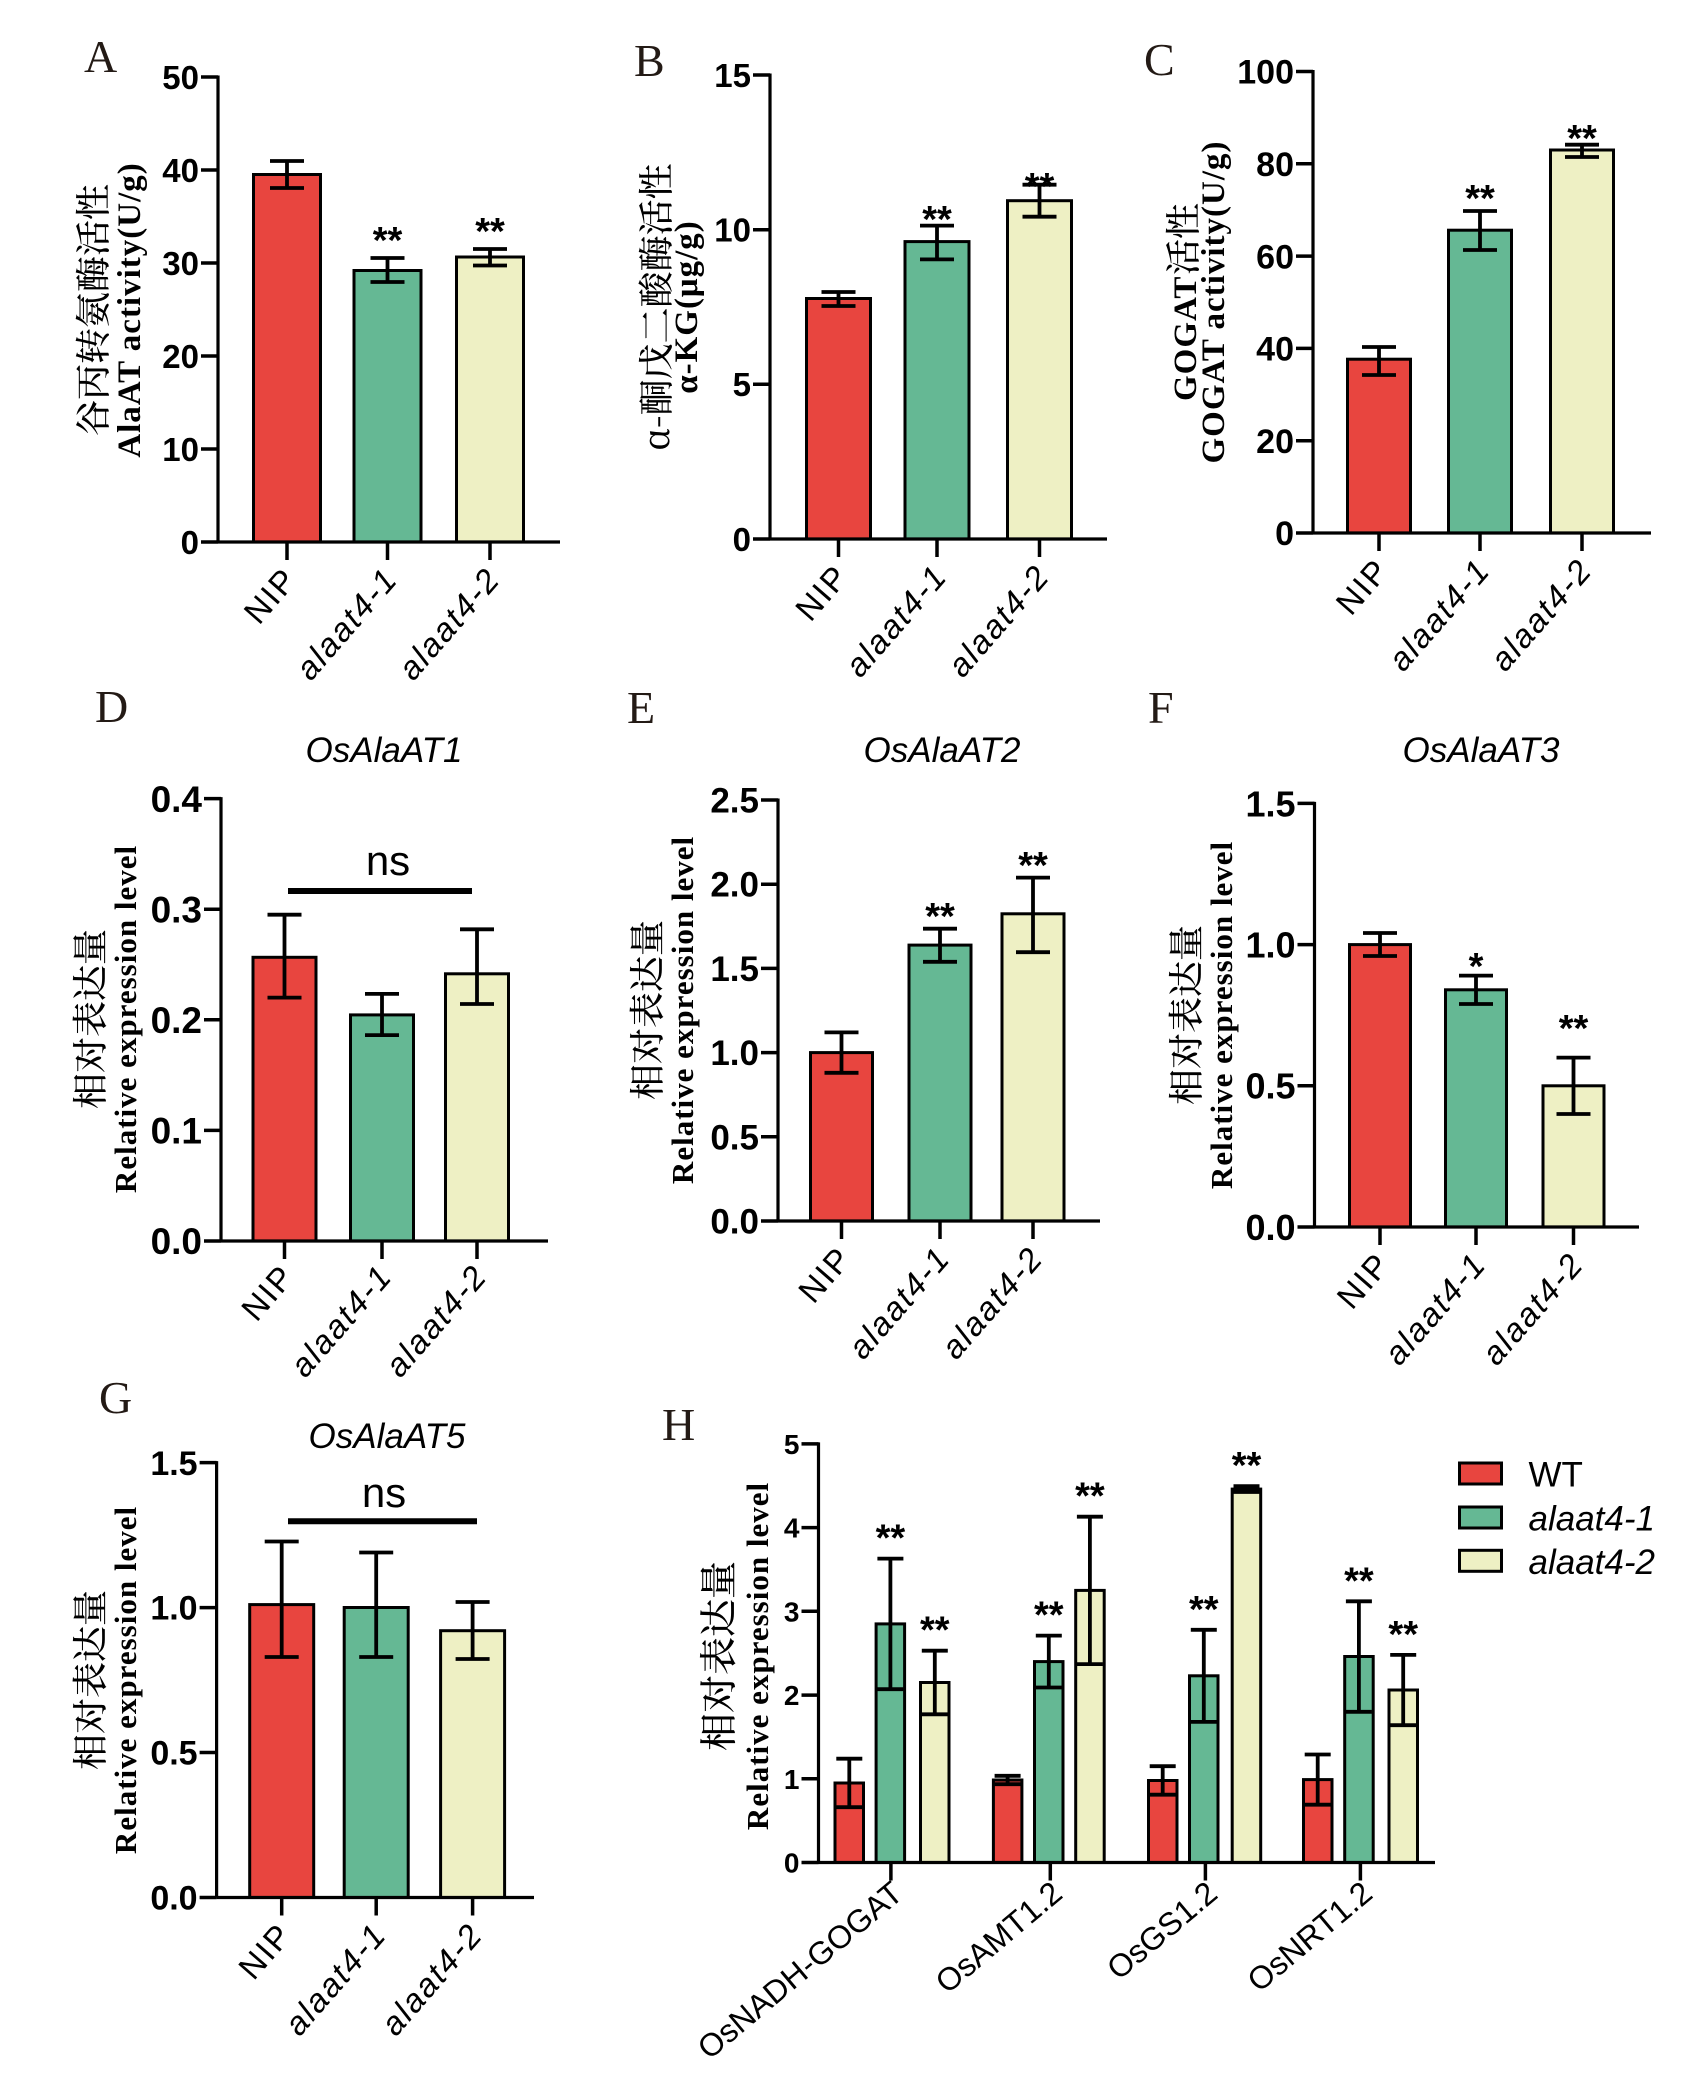 The width and height of the screenshot is (1689, 2099). I want to click on svg-text: OsAlaAT1, so click(384, 750).